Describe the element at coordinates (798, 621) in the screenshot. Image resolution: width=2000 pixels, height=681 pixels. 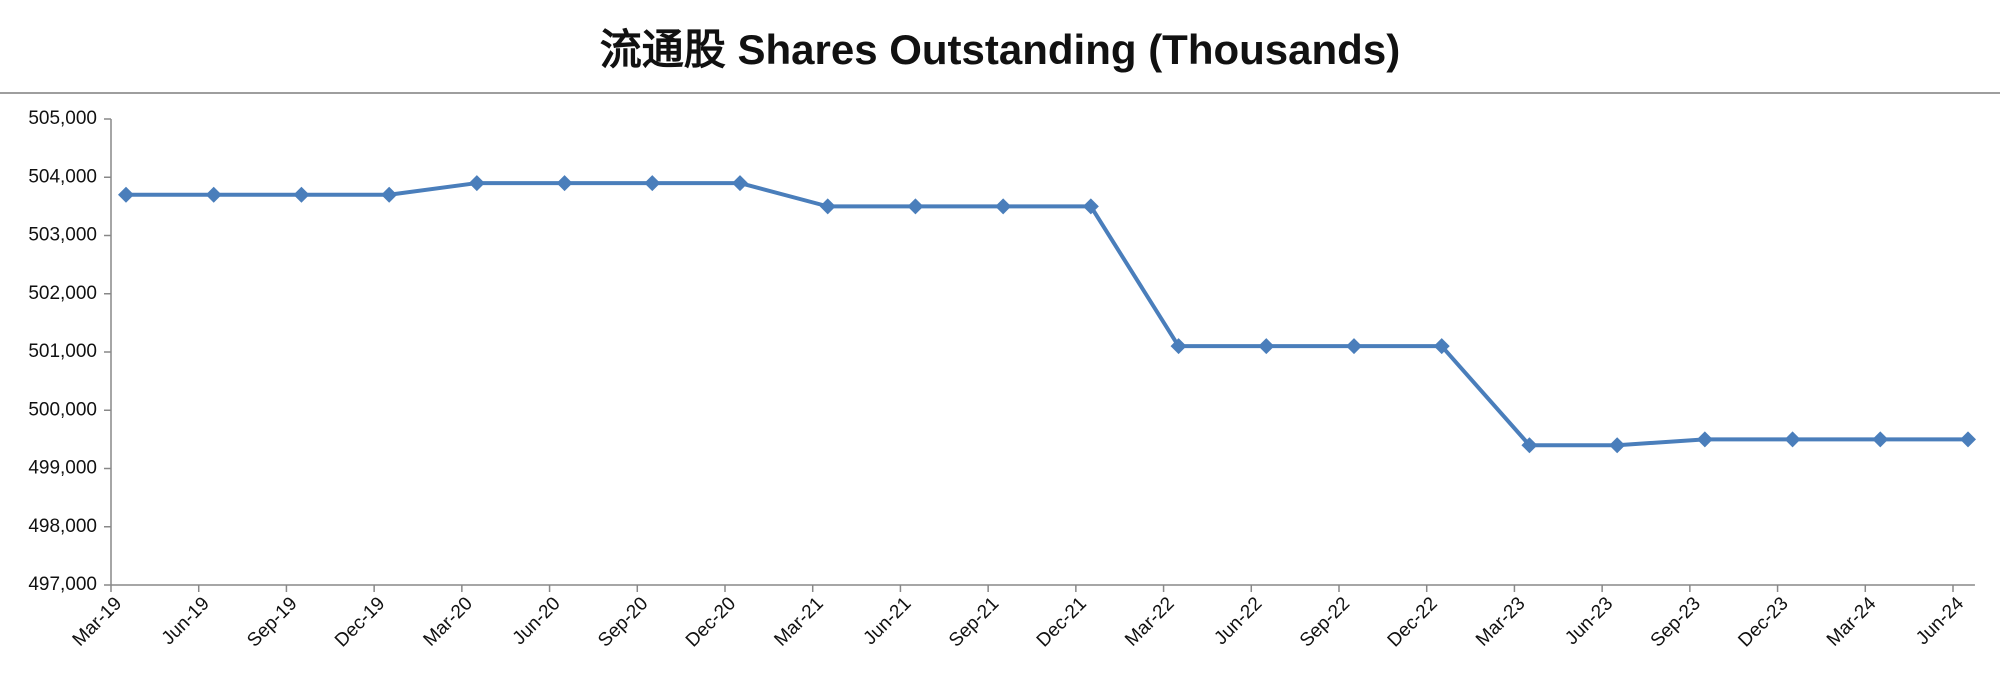
I see `x-tick-label: Mar-21` at that location.